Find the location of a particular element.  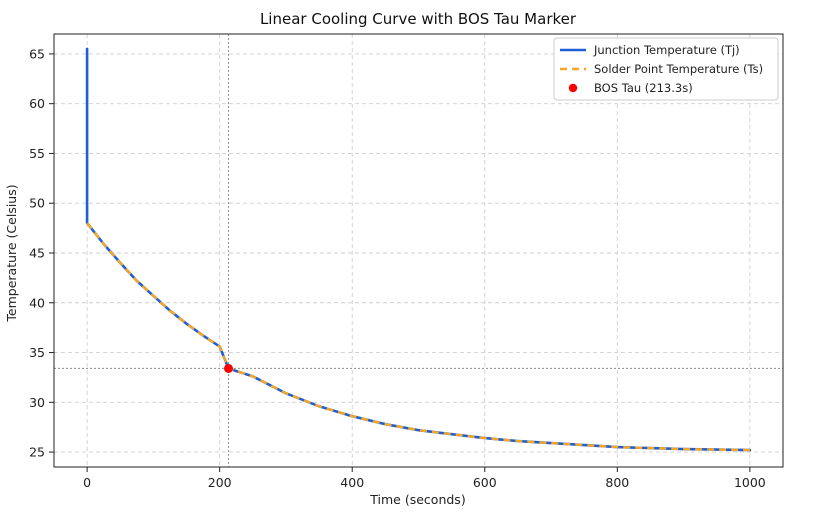

bos-tau-marker is located at coordinates (228, 368).